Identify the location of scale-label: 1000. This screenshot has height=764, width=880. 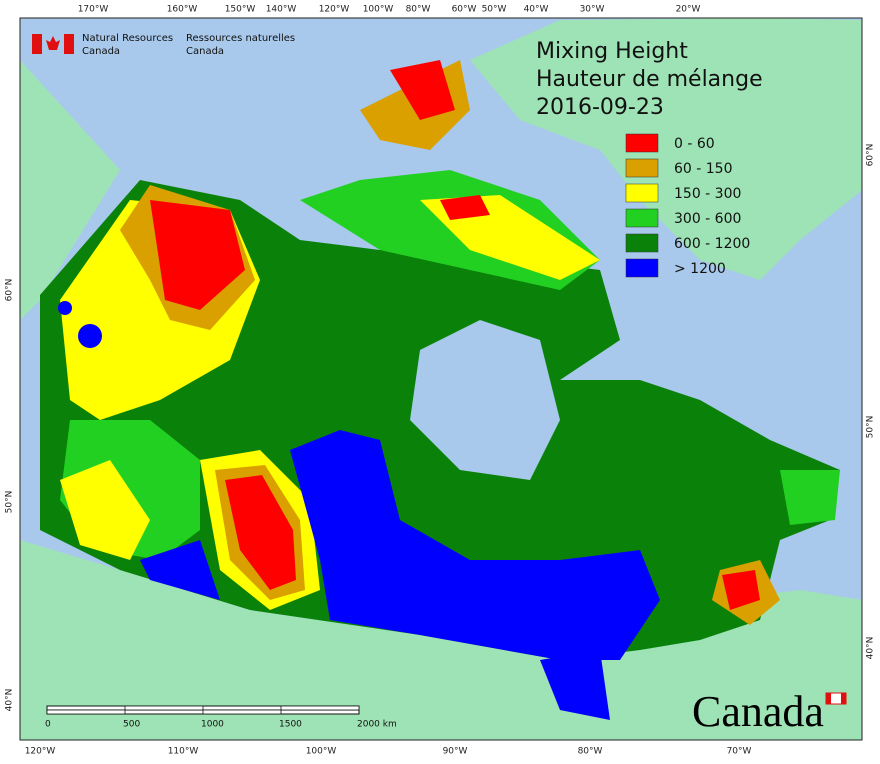
(212, 725).